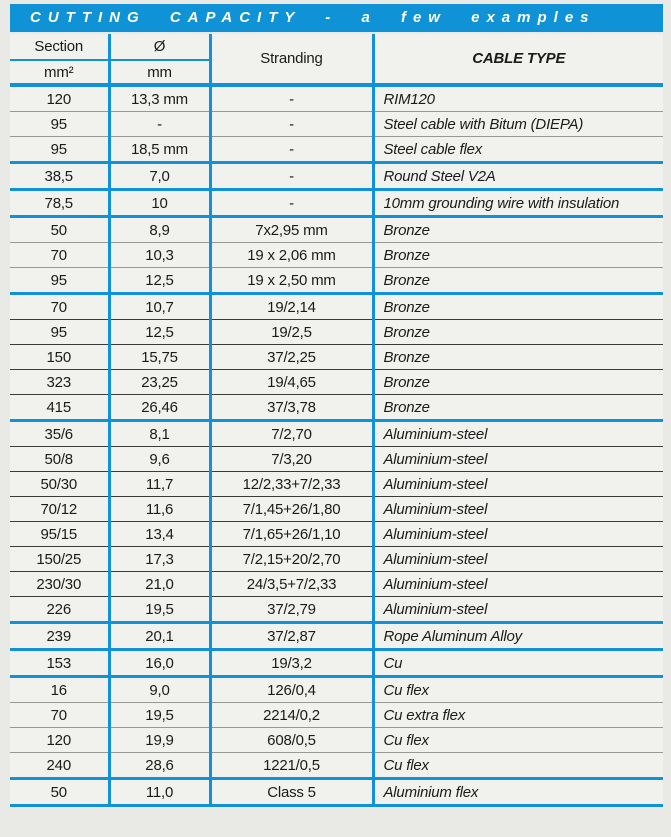 Image resolution: width=671 pixels, height=837 pixels. What do you see at coordinates (160, 382) in the screenshot?
I see `cell-diameter: 23,25` at bounding box center [160, 382].